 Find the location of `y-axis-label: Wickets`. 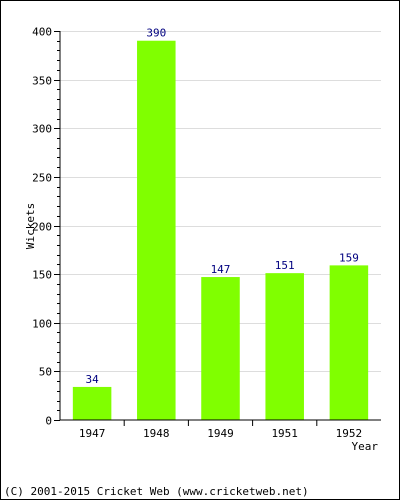

y-axis-label: Wickets is located at coordinates (30, 226).